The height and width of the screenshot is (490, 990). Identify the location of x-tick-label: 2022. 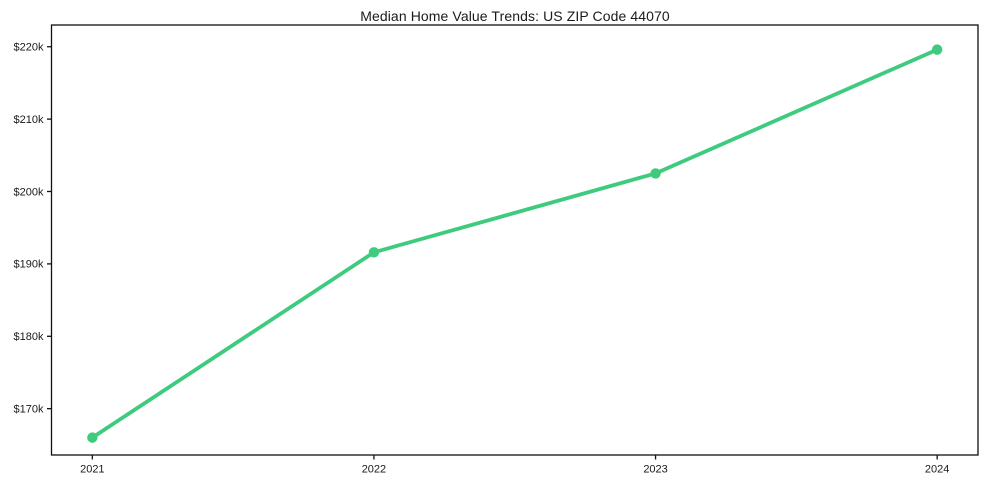
(374, 470).